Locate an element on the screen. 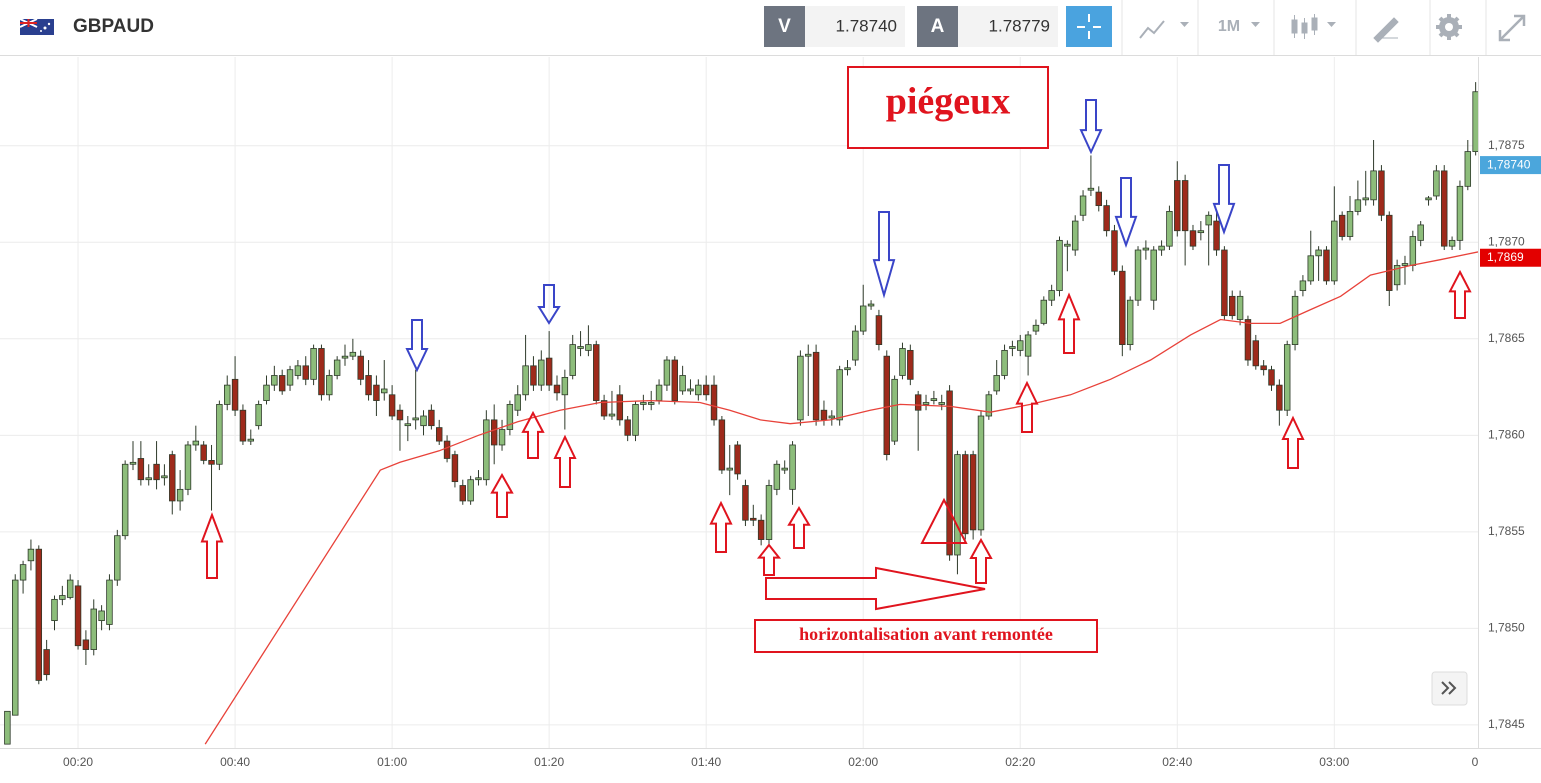 This screenshot has width=1541, height=783. bid-button is located at coordinates (784, 26).